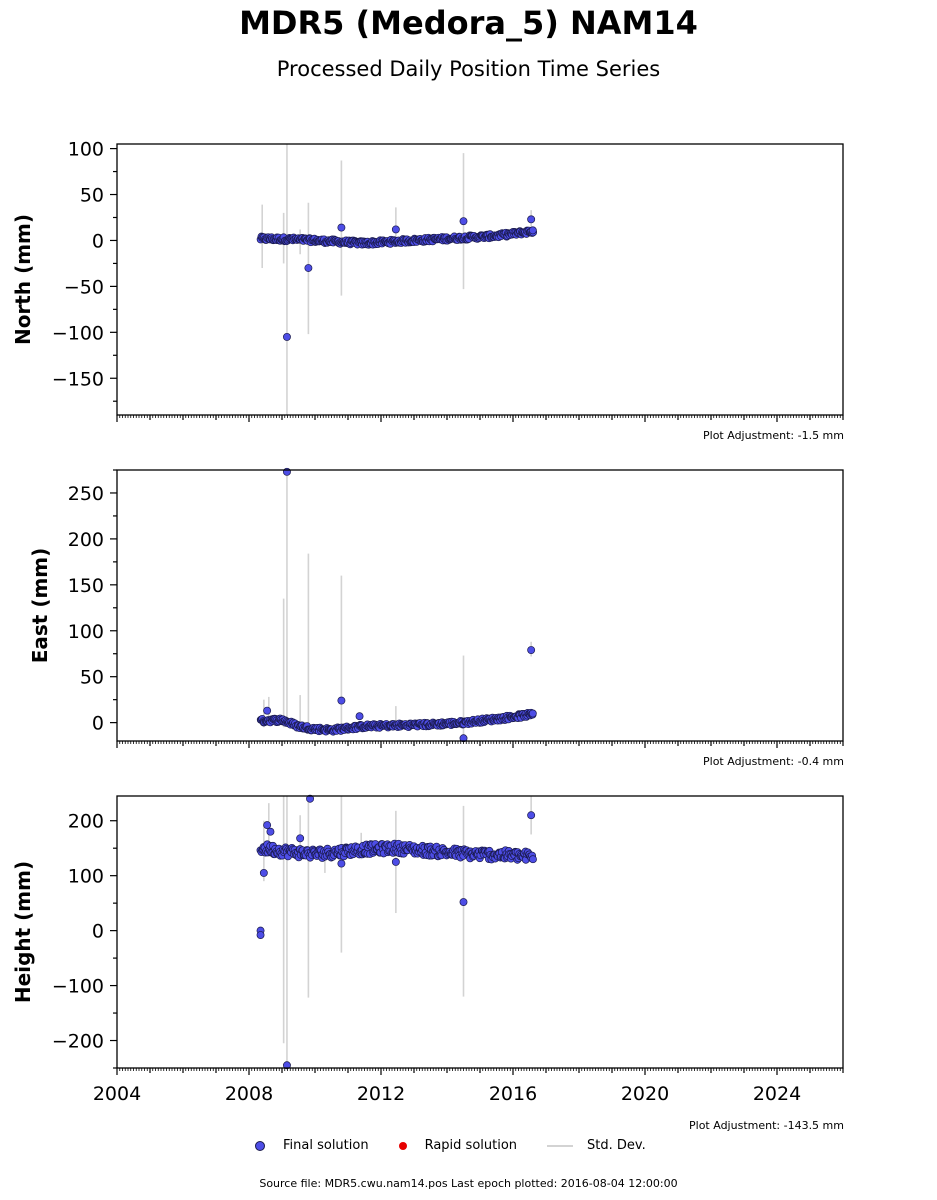 This screenshot has height=1200, width=937. What do you see at coordinates (468, 23) in the screenshot?
I see `chart-title: MDR5 (Medora_5) NAM14` at bounding box center [468, 23].